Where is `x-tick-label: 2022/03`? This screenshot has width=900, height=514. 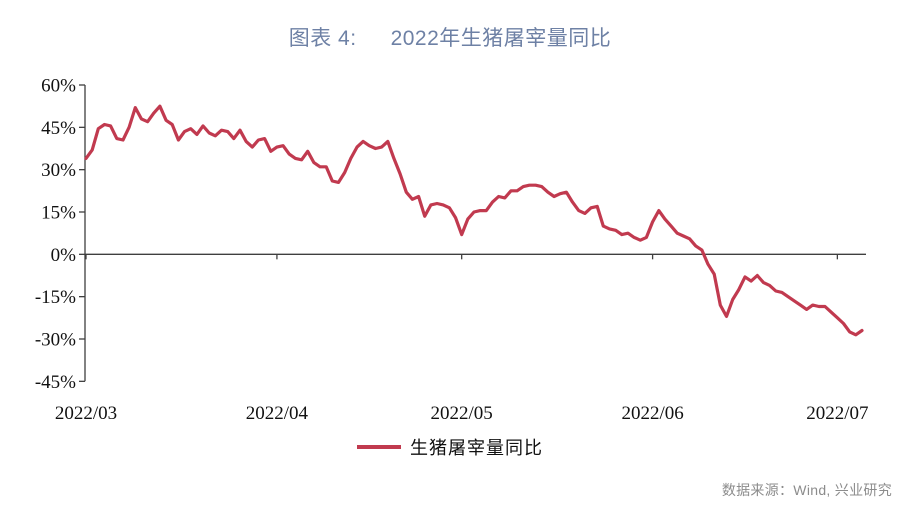
x-tick-label: 2022/03 is located at coordinates (86, 413).